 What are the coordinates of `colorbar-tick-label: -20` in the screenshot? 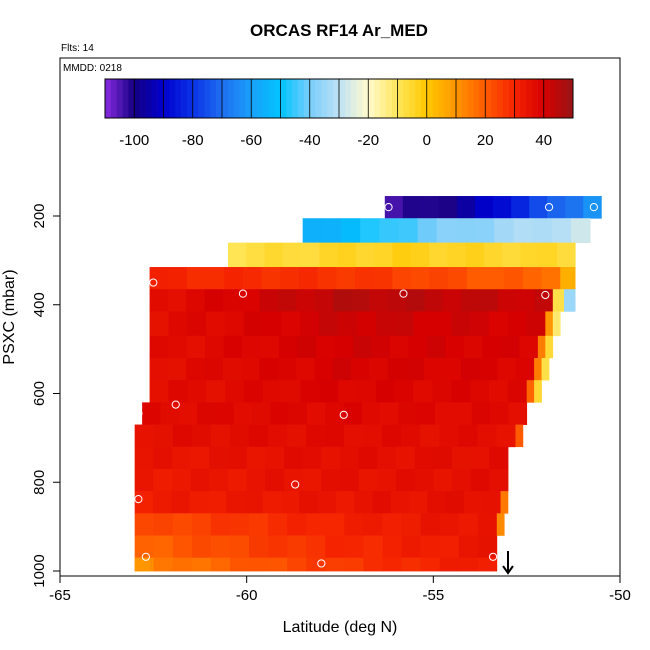 It's located at (368, 140).